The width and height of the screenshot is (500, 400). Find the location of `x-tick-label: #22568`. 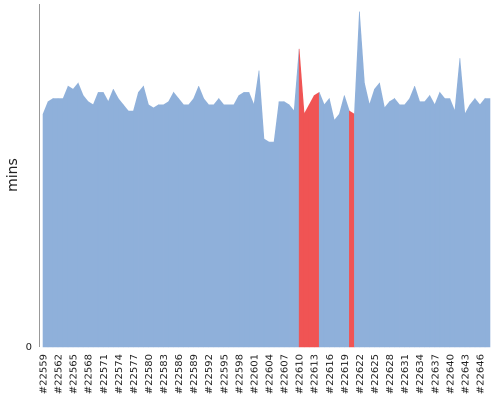

x-tick-label: #22568 is located at coordinates (89, 374).